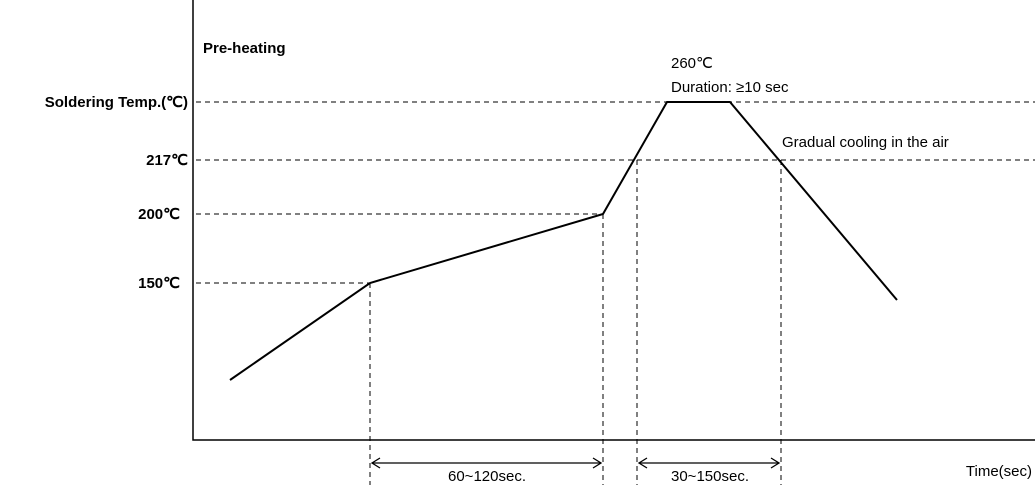 The image size is (1035, 485). I want to click on peak-temp-label: 260℃, so click(692, 63).